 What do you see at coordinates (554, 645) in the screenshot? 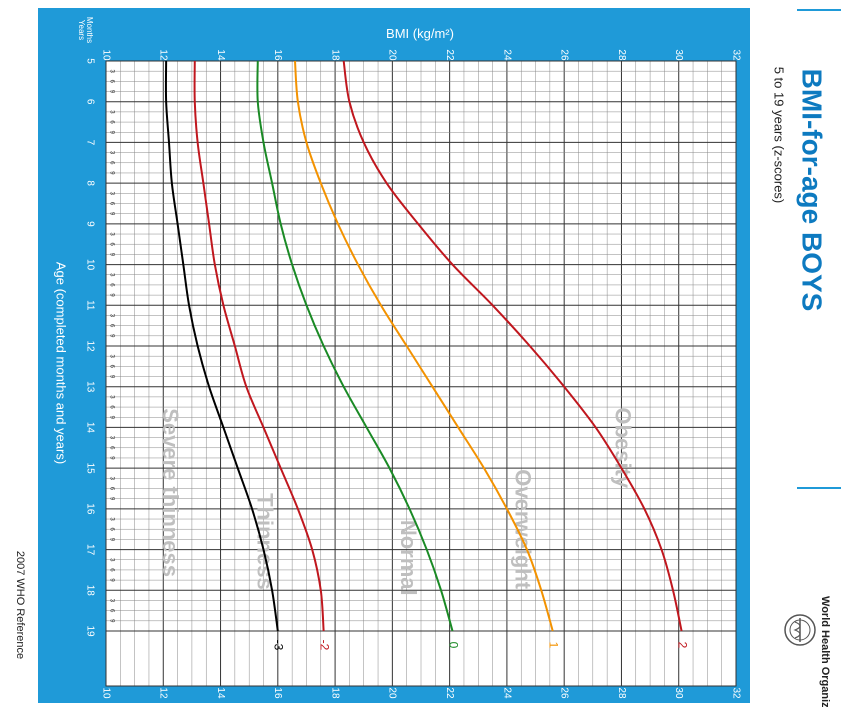
I see `z-score-label: 1` at bounding box center [554, 645].